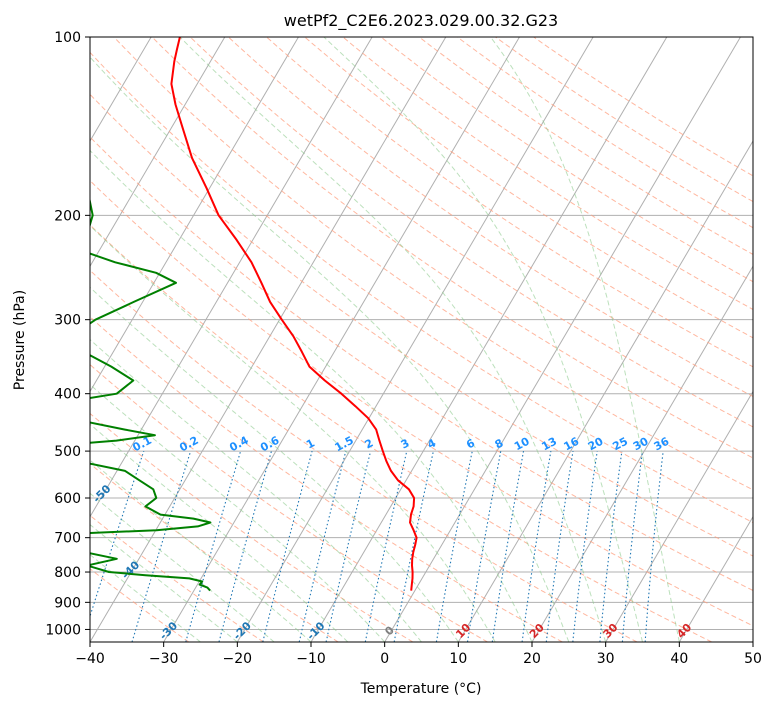  Describe the element at coordinates (67, 334) in the screenshot. I see `y-axis: 100 200 300 400 500 600 700 800 900 1000` at that location.